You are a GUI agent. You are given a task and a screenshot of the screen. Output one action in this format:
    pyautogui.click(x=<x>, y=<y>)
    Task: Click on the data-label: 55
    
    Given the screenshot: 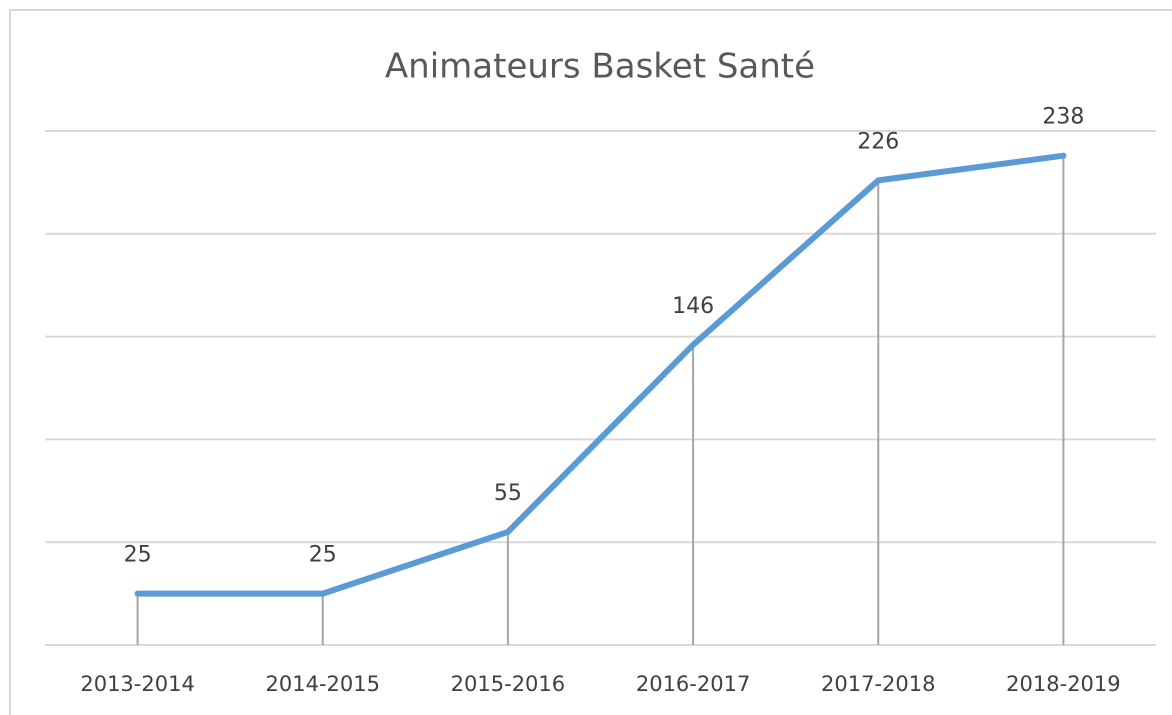 What is the action you would take?
    pyautogui.click(x=508, y=493)
    